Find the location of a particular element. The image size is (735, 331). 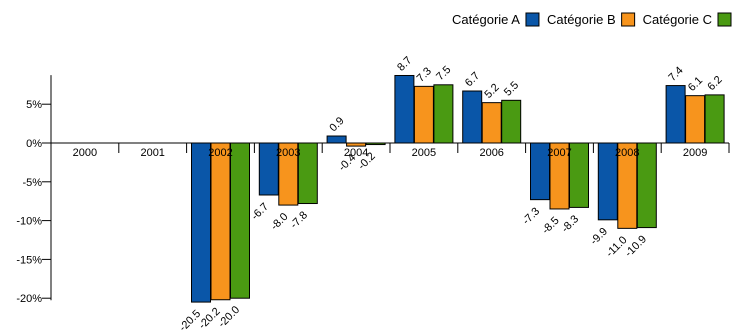

data-label: -7.8 is located at coordinates (299, 220).